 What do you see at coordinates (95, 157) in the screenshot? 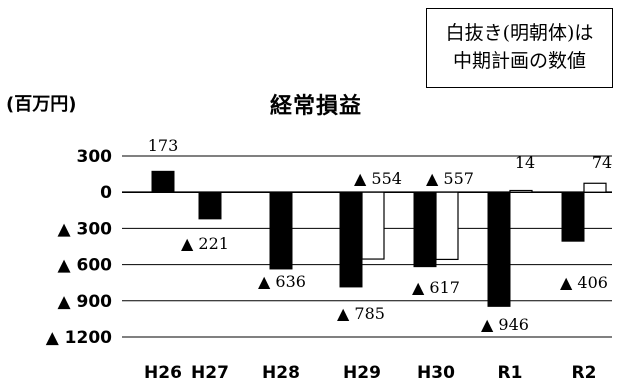
I see `y-tick-label-0: 300` at bounding box center [95, 157].